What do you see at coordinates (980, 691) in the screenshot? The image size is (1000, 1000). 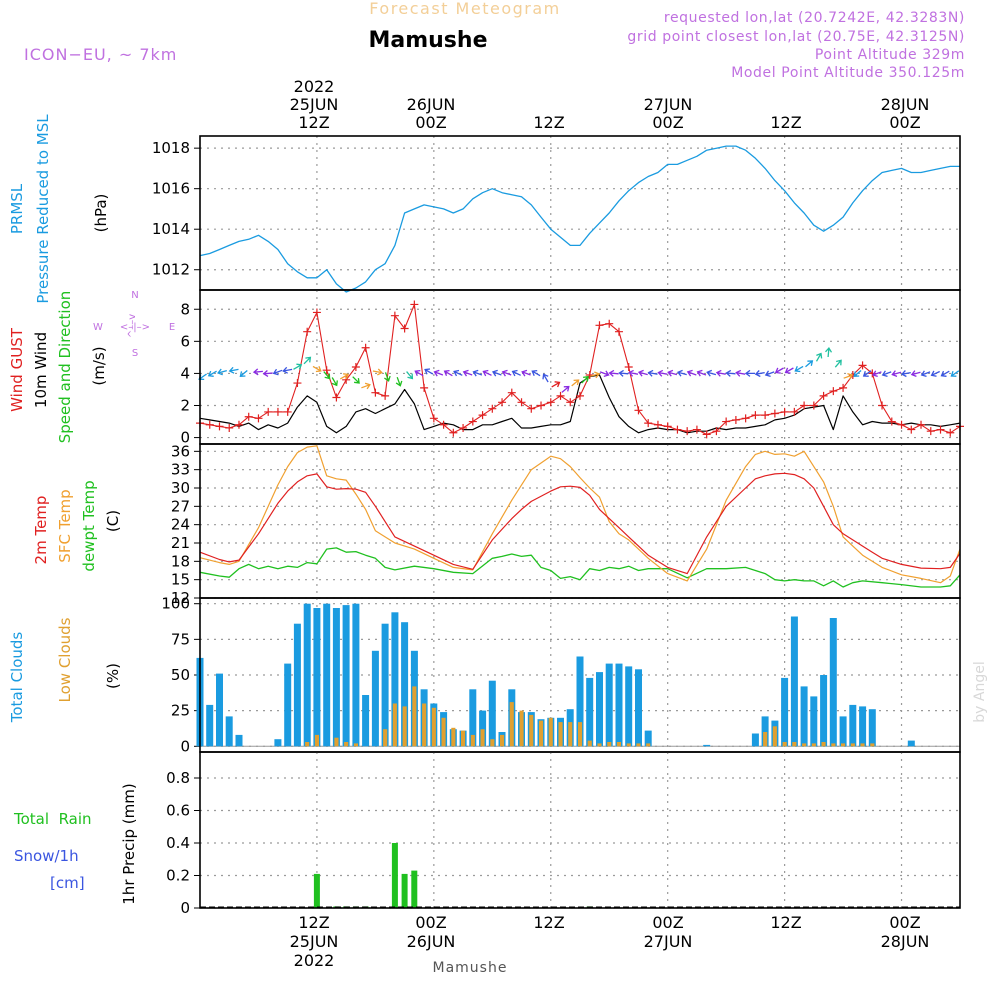 I see `watermark: by Angel` at bounding box center [980, 691].